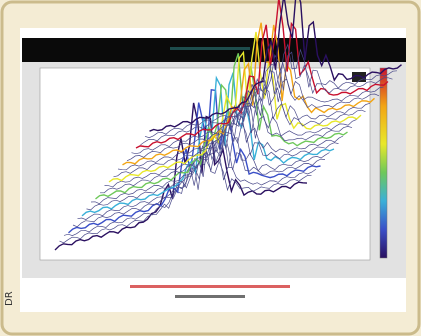 The height and width of the screenshot is (336, 421). I want to click on credit: DR, so click(9, 298).